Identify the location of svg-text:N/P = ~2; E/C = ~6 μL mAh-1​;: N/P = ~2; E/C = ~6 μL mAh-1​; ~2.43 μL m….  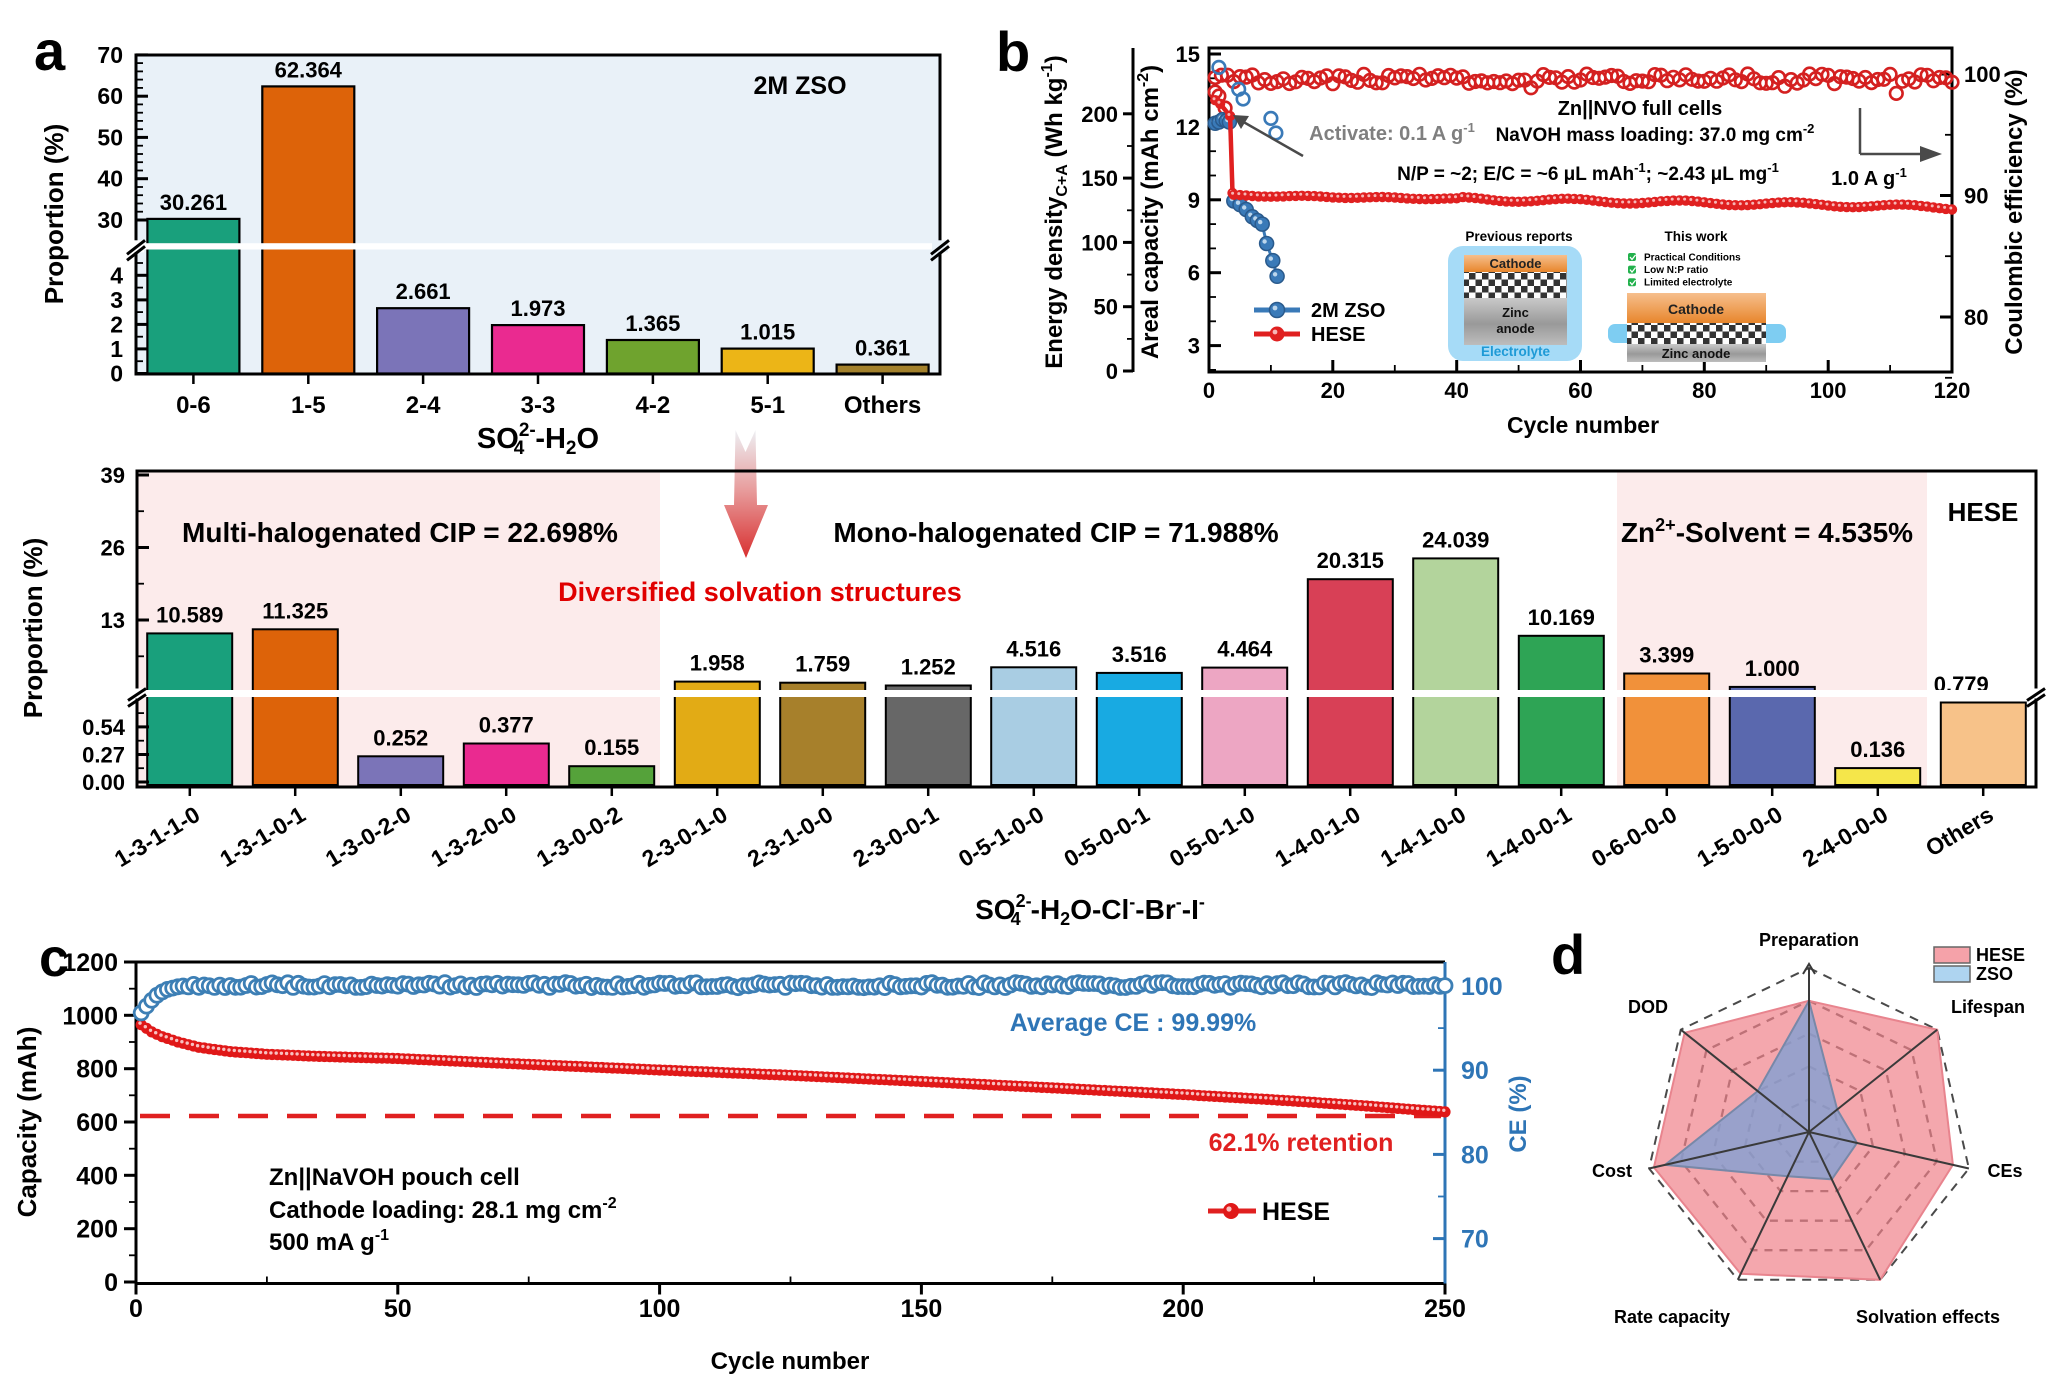
(1588, 172).